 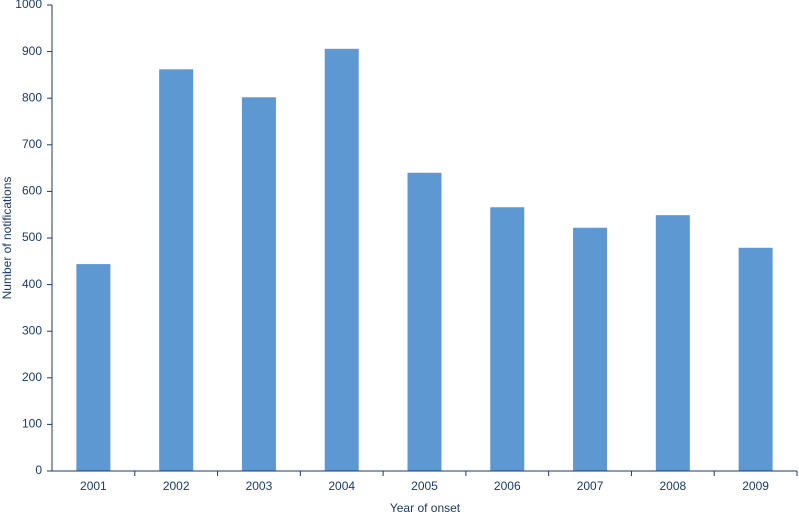 I want to click on y-tick-label: 200, so click(x=32, y=377).